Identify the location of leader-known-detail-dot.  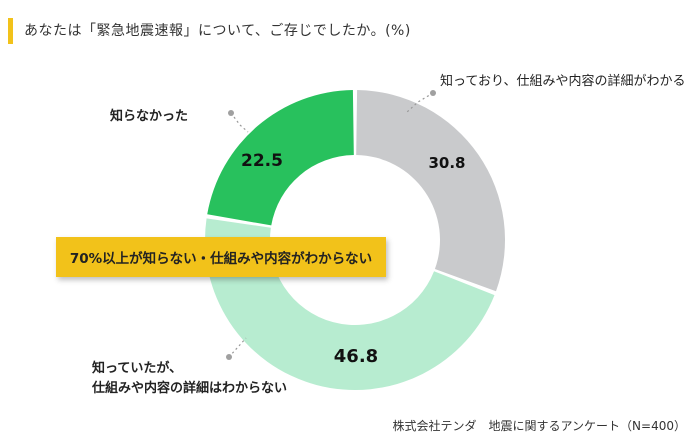
(433, 93).